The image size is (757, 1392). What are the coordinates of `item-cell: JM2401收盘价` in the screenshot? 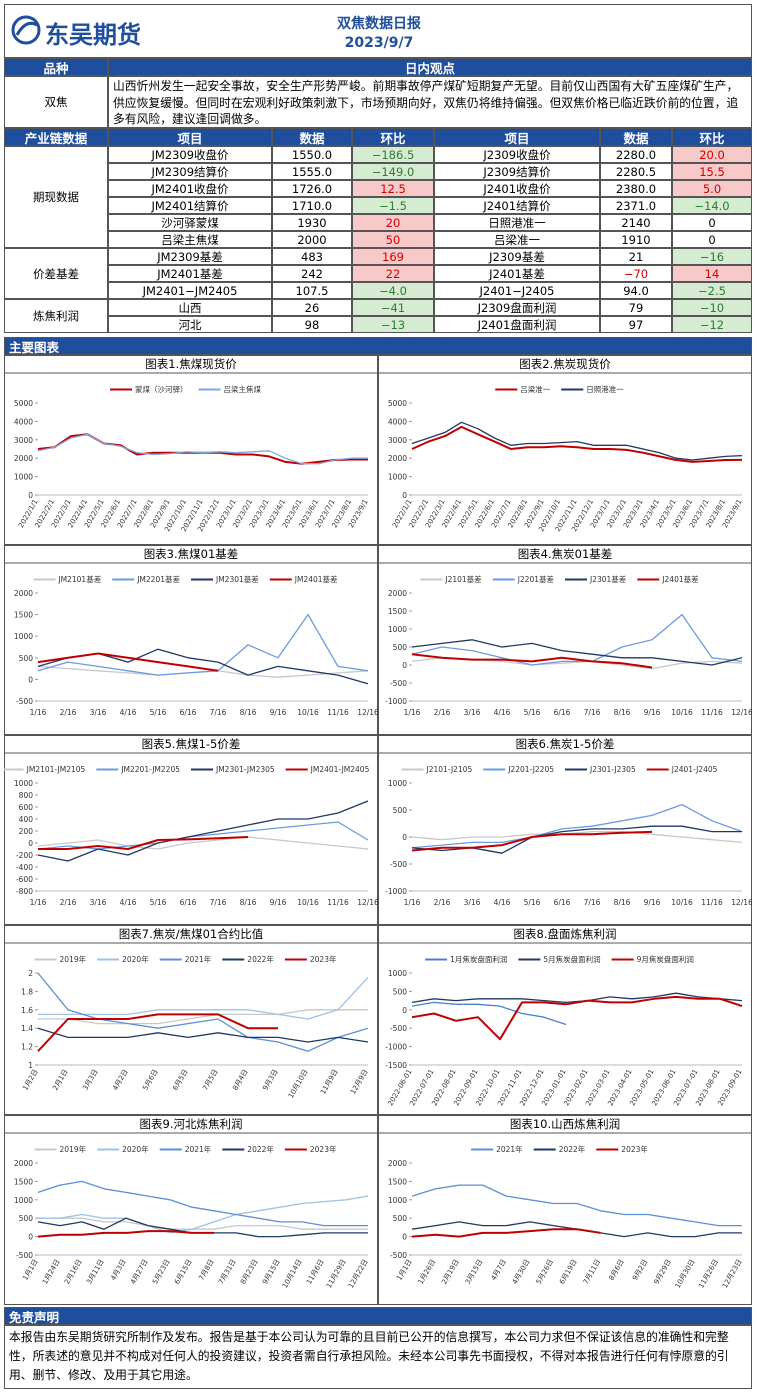 It's located at (190, 188).